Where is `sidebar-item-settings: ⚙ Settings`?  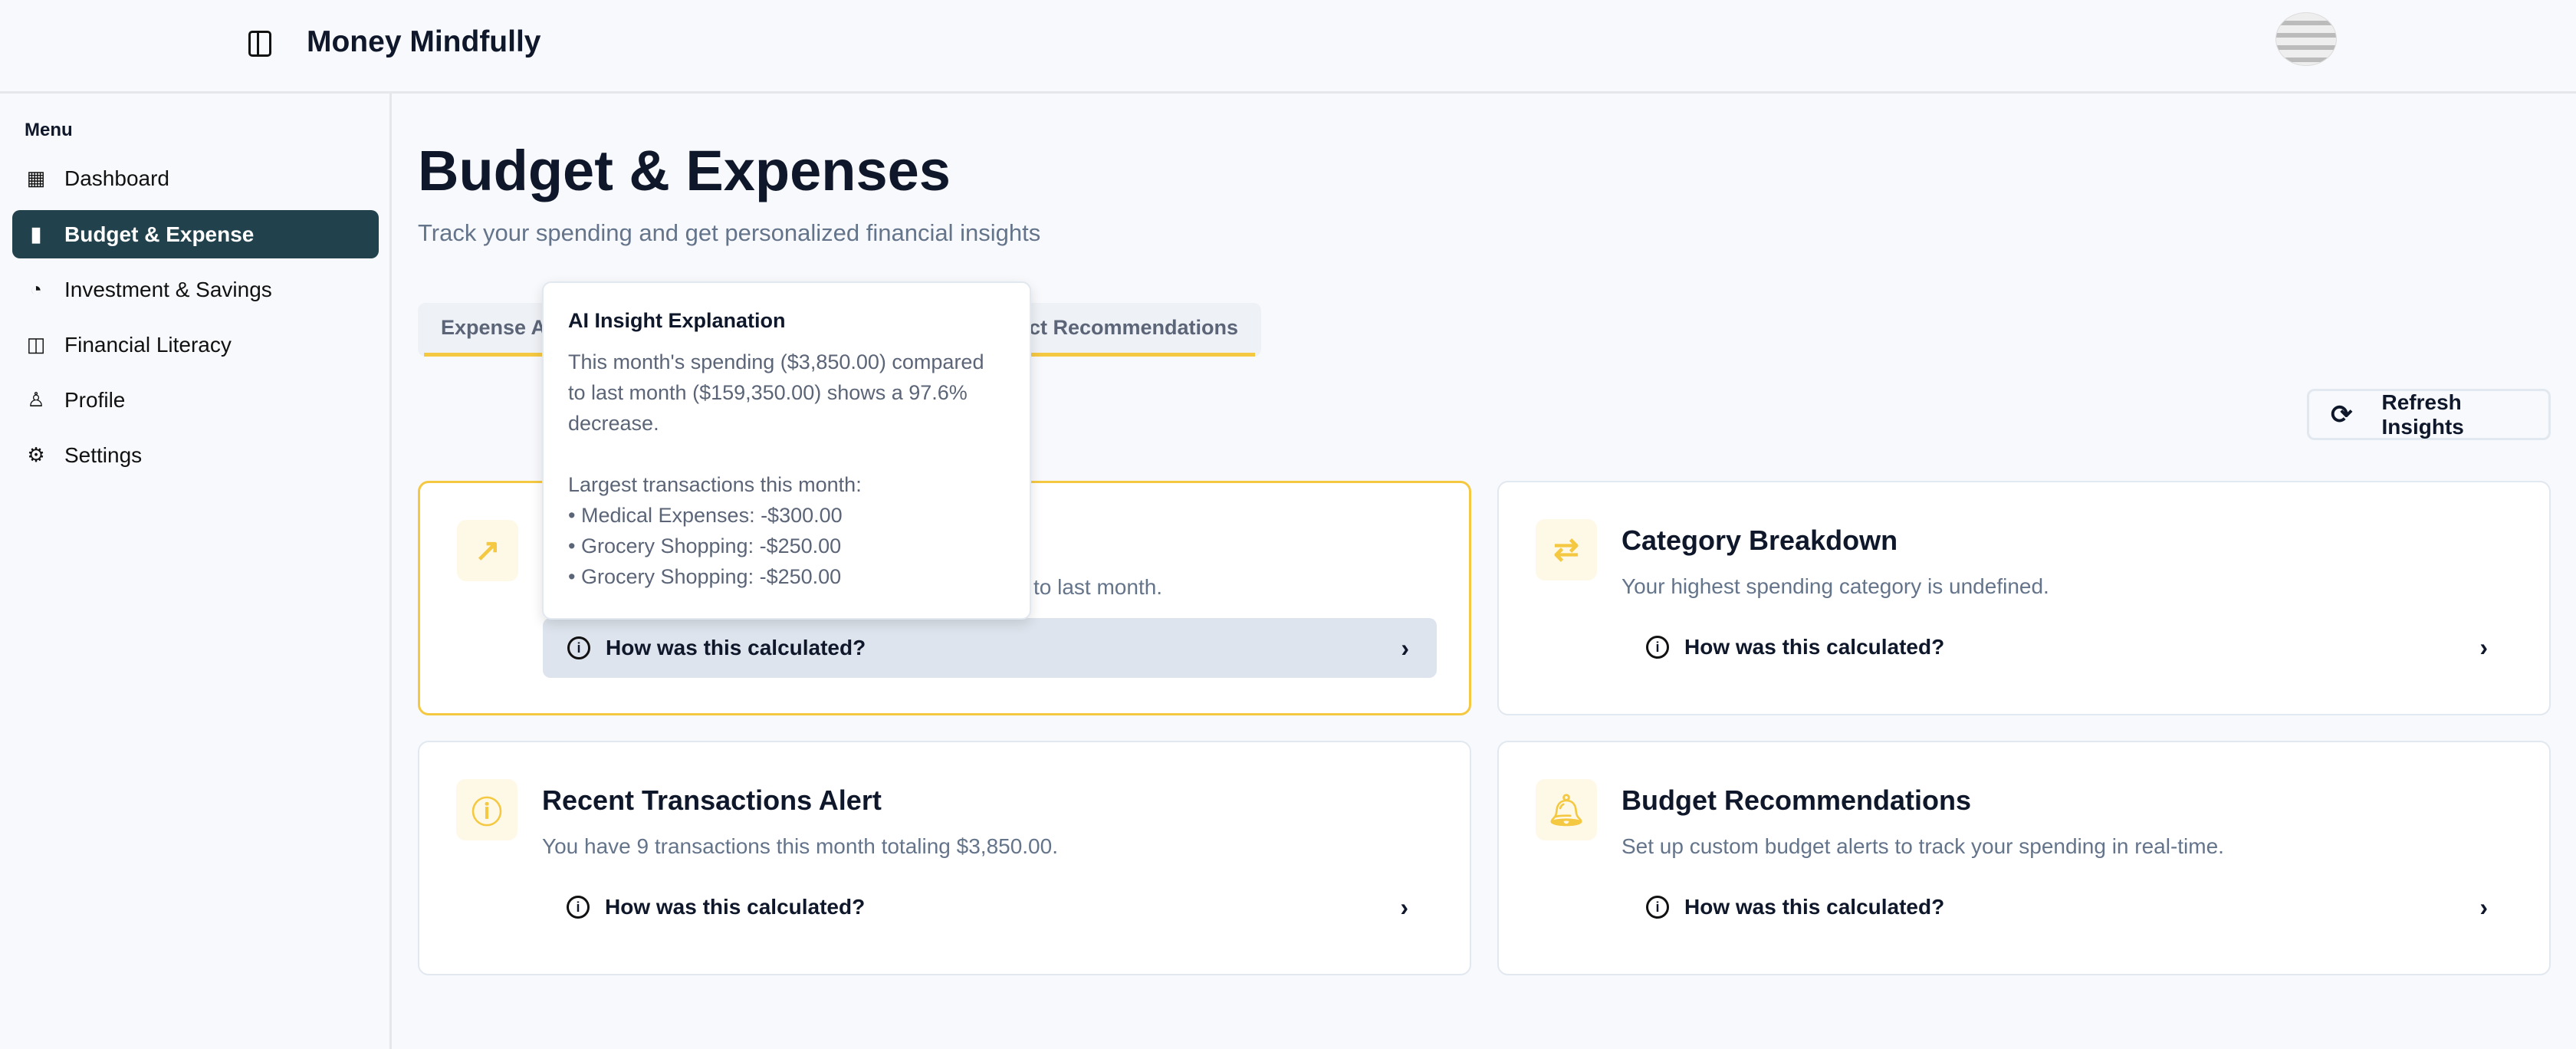
sidebar-item-settings: ⚙ Settings is located at coordinates (195, 455).